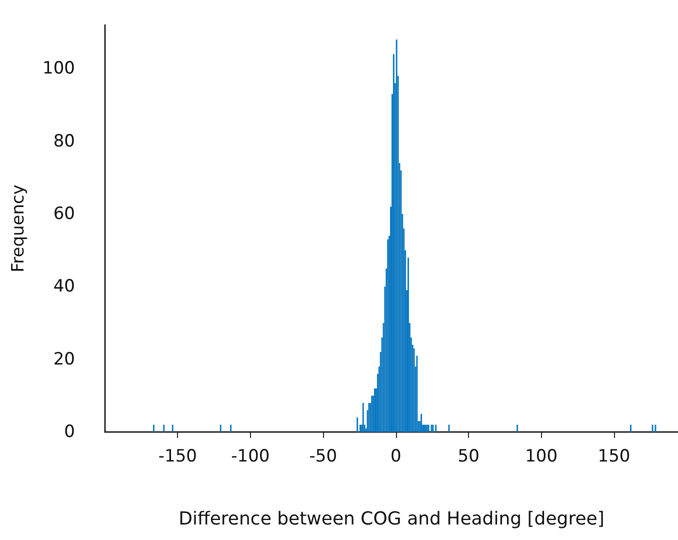 The width and height of the screenshot is (678, 540). What do you see at coordinates (323, 456) in the screenshot?
I see `x-tick-label: -50` at bounding box center [323, 456].